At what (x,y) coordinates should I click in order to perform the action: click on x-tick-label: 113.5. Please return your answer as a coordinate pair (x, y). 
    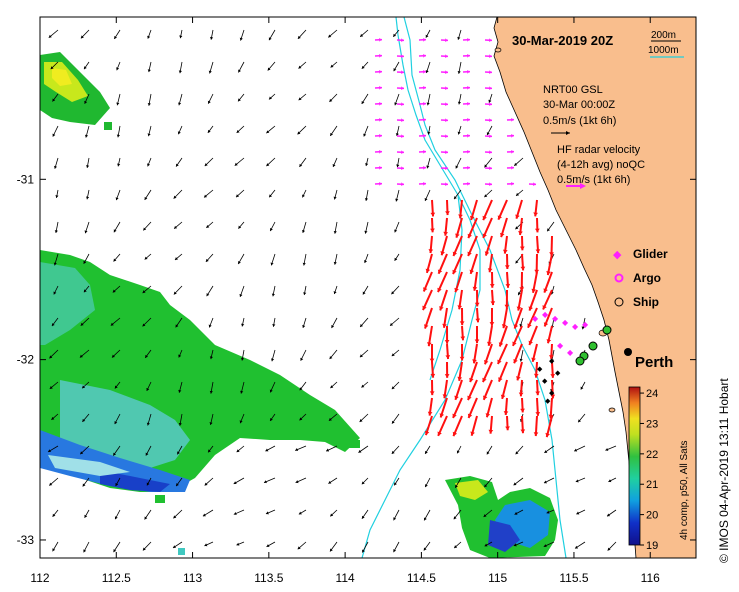
    Looking at the image, I should click on (268, 578).